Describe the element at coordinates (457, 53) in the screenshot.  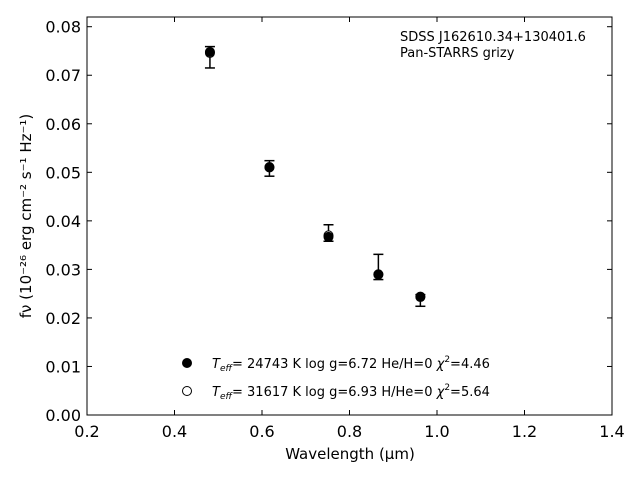
I see `annotation-line-2: Pan-STARRS grizy` at that location.